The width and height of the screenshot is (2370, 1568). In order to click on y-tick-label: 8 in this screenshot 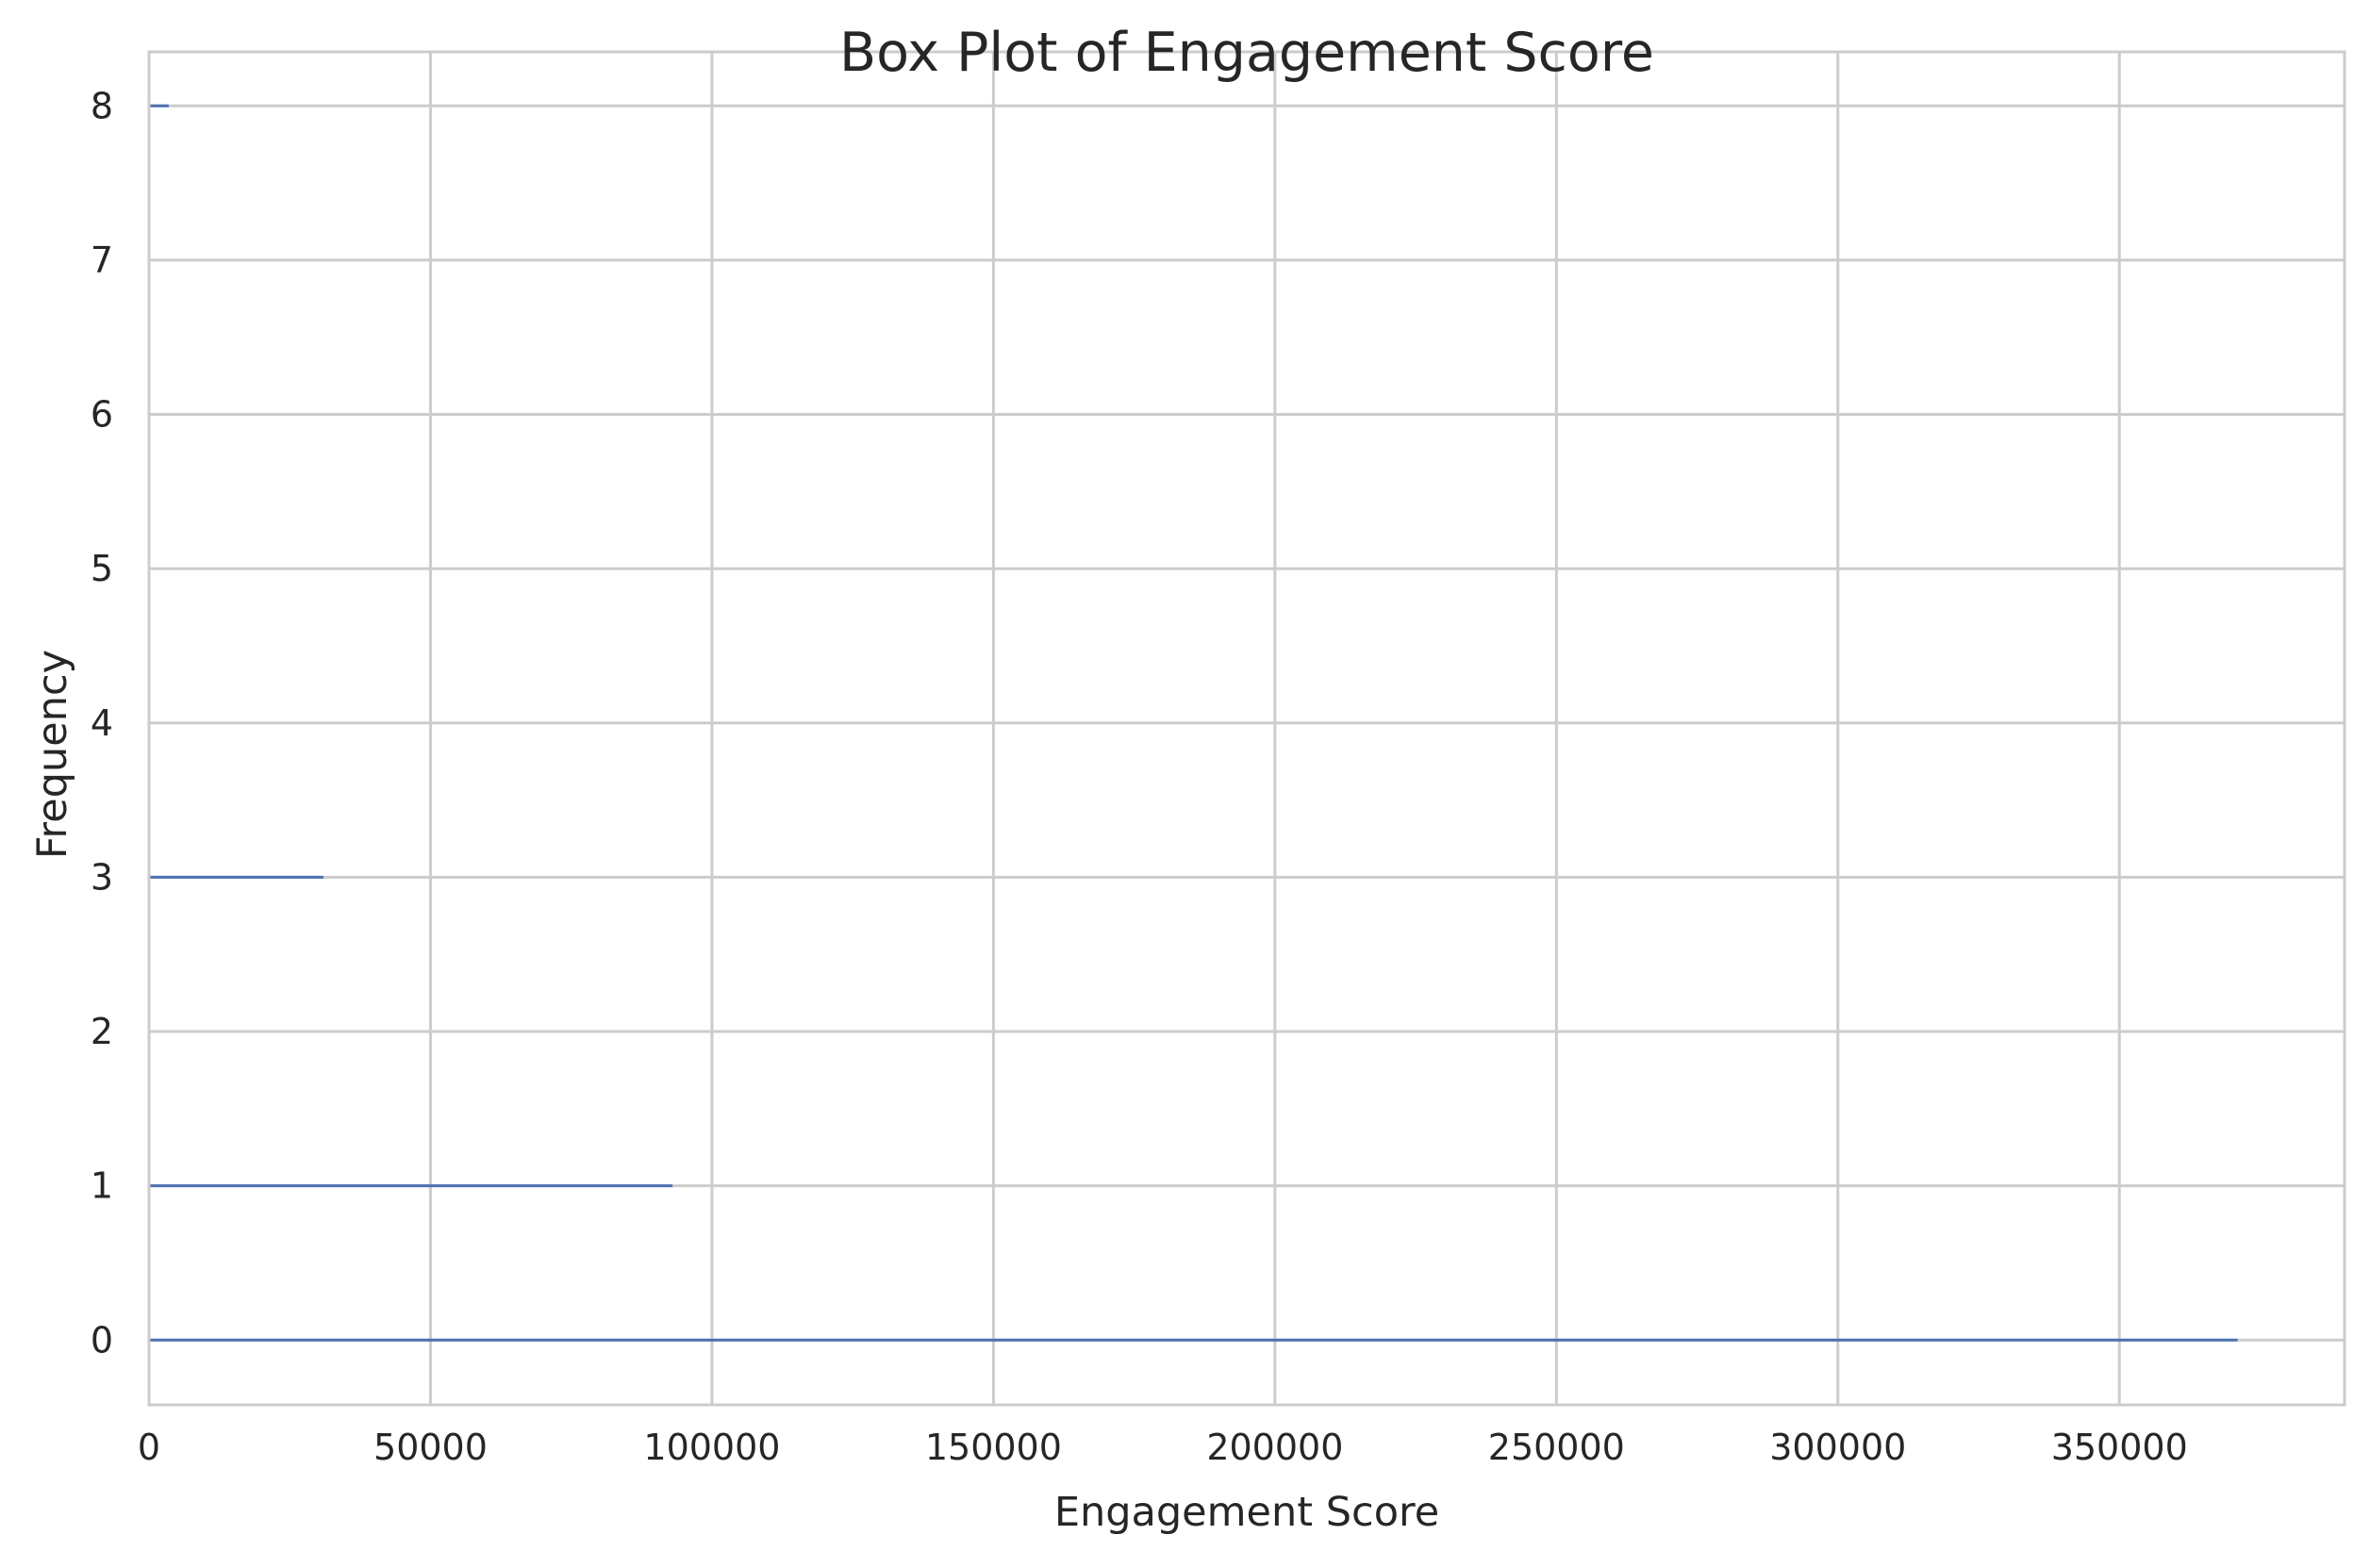, I will do `click(102, 105)`.